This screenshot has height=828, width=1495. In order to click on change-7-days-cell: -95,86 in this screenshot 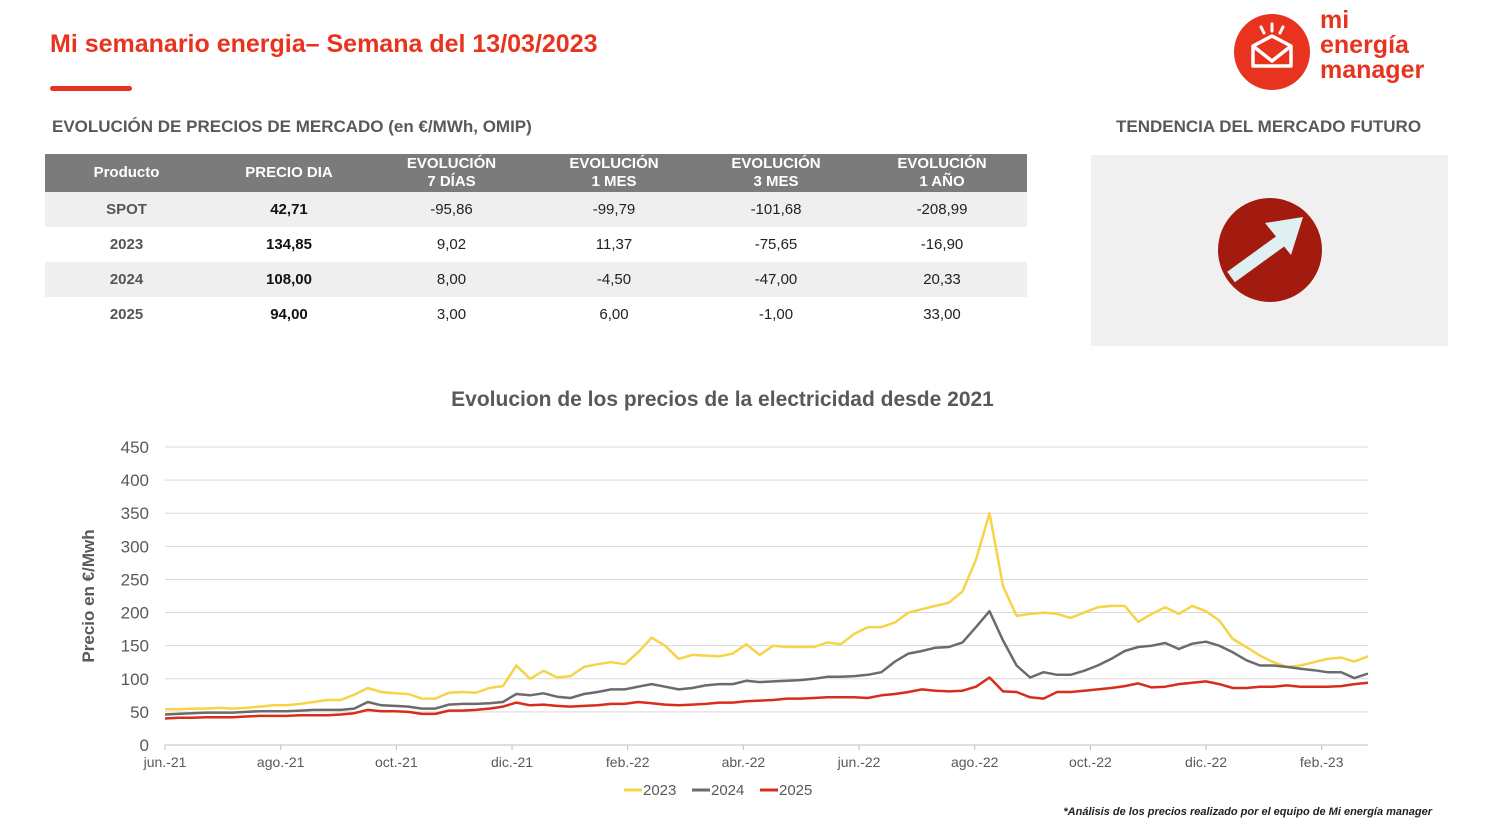, I will do `click(451, 209)`.